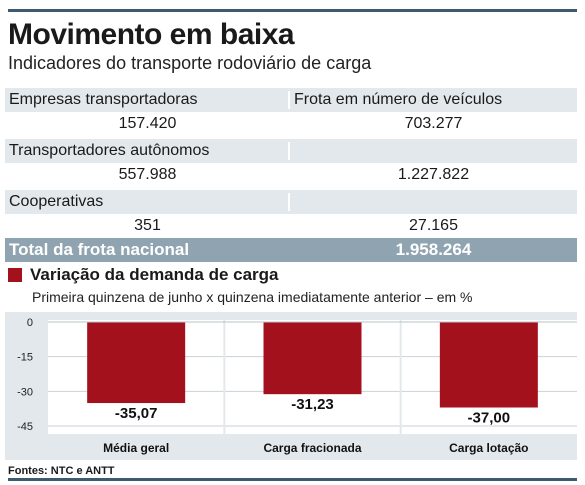 Image resolution: width=585 pixels, height=485 pixels. Describe the element at coordinates (99, 249) in the screenshot. I see `total-label: Total da frota nacional` at that location.